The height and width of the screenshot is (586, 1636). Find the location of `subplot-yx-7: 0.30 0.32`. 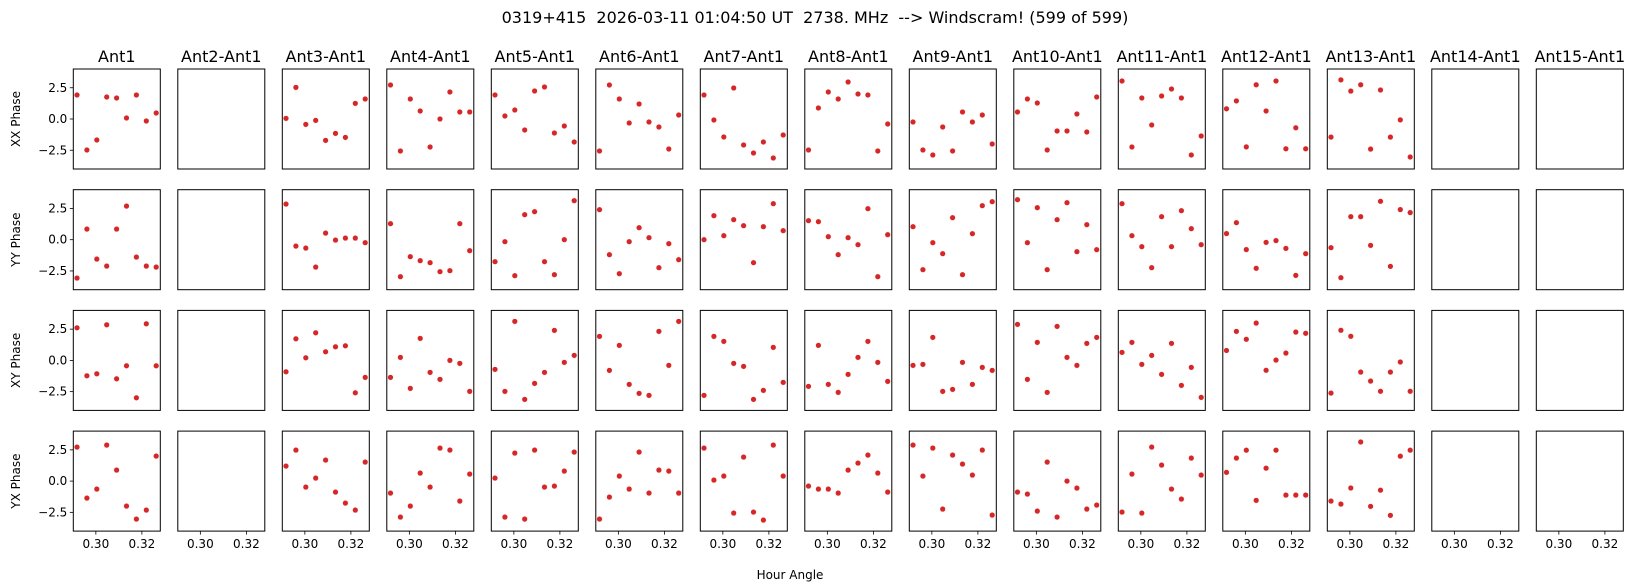

subplot-yx-7: 0.30 0.32 is located at coordinates (848, 490).